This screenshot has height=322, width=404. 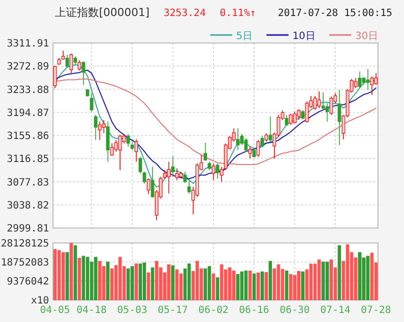 I want to click on x-tick-label: 04-18, so click(x=91, y=310).